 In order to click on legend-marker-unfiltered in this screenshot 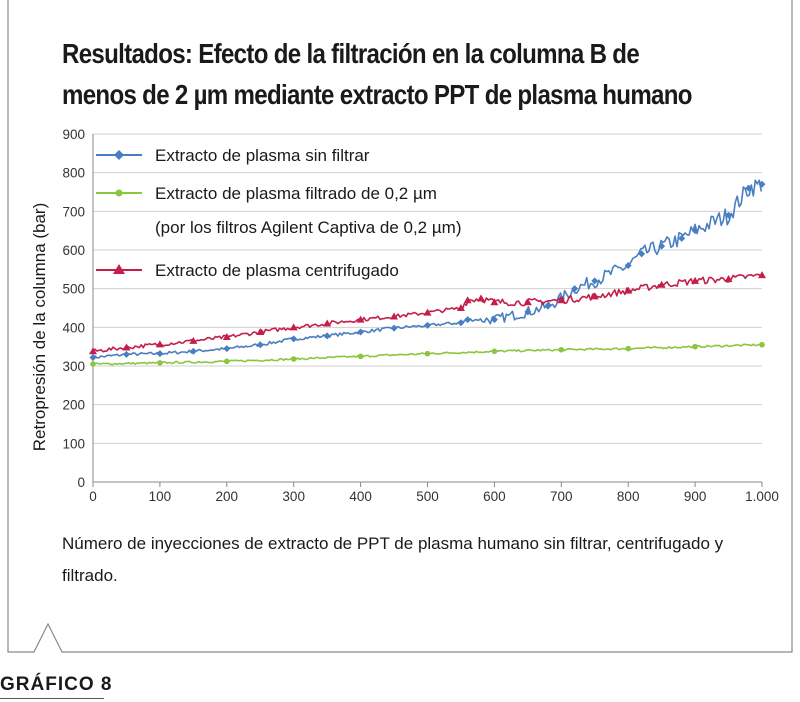, I will do `click(119, 155)`.